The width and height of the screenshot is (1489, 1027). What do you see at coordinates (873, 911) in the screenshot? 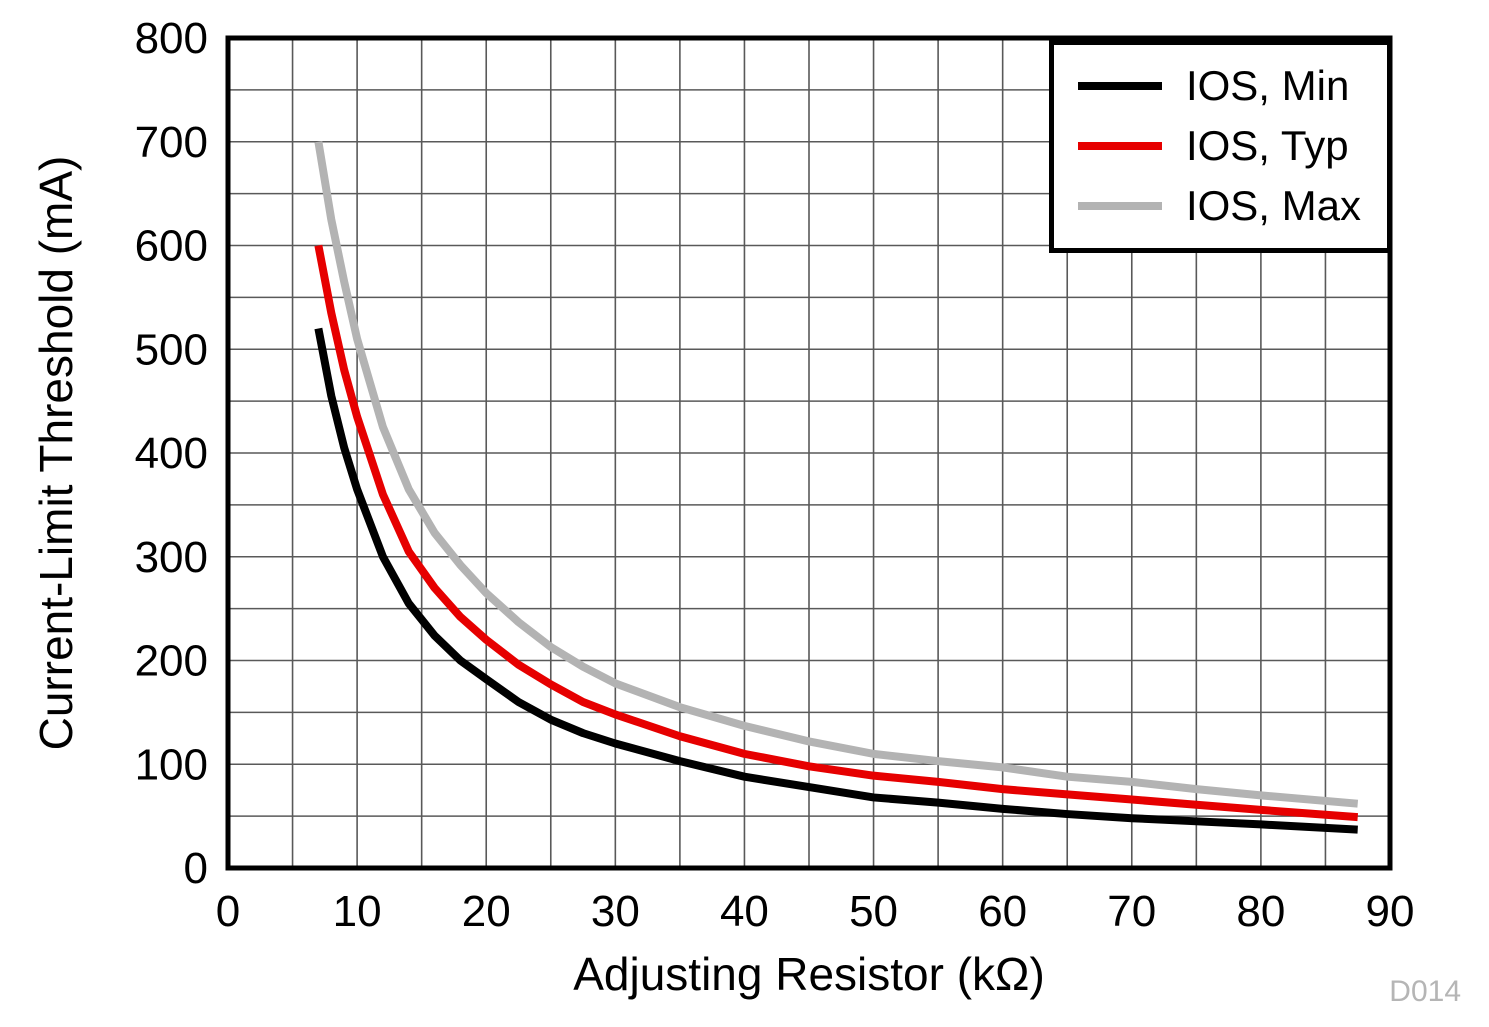
I see `x-tick-label: 50` at bounding box center [873, 911].